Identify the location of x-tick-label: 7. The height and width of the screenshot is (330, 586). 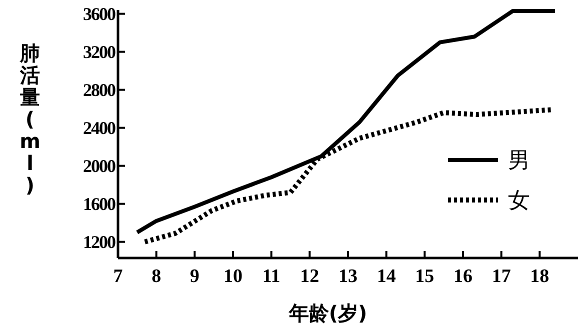
(118, 276).